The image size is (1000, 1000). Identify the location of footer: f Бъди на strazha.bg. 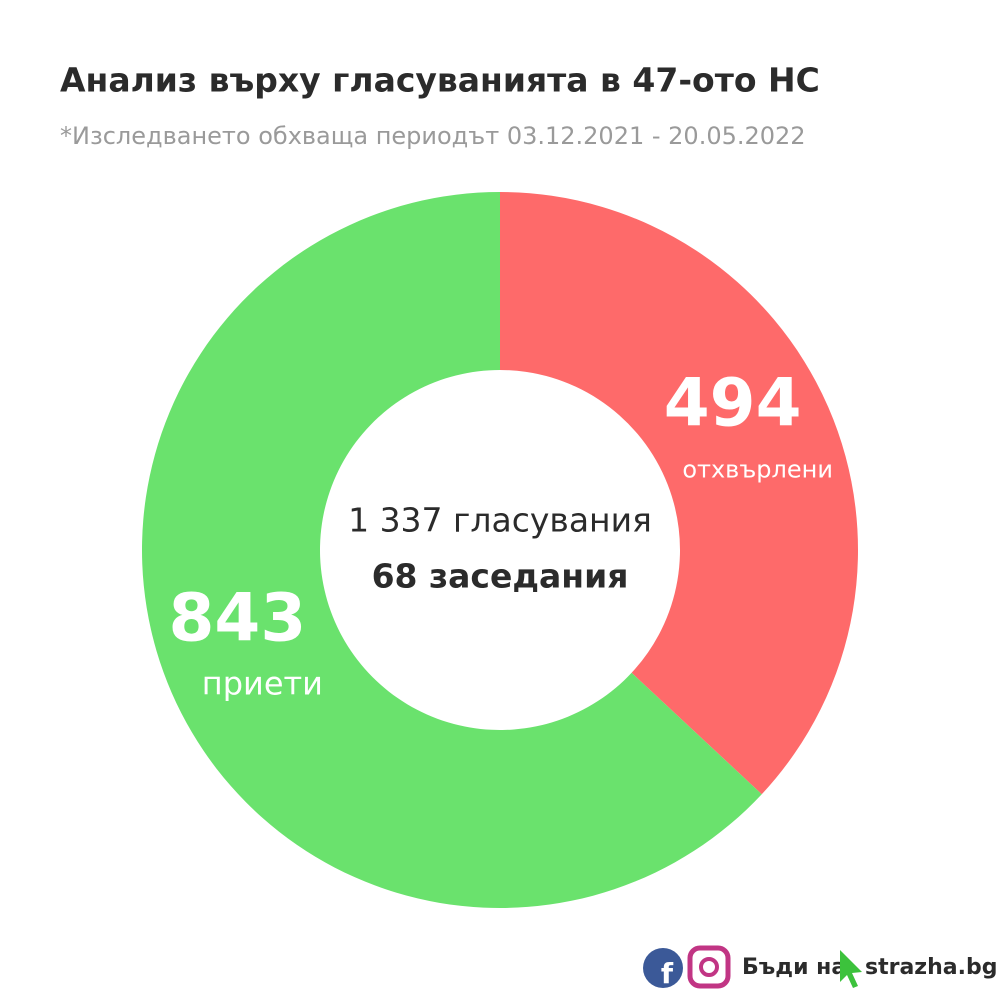
(820, 967).